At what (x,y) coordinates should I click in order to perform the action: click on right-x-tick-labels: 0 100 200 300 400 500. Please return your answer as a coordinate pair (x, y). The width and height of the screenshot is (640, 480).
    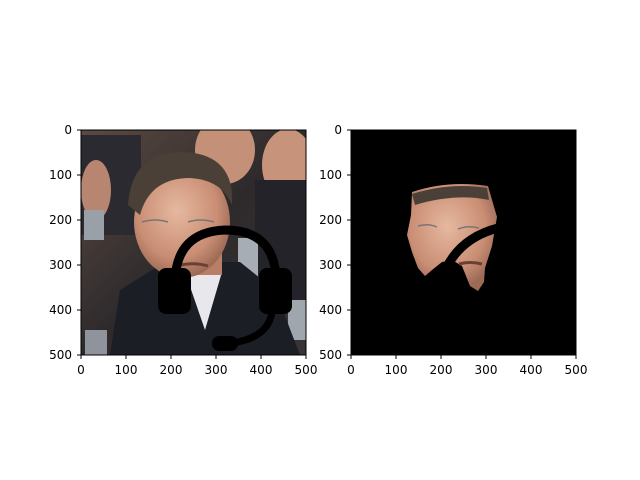
    Looking at the image, I should click on (467, 370).